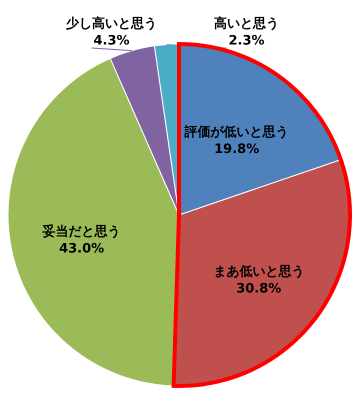 This screenshot has width=363, height=396. I want to click on slice-label: 妥当だと思う, so click(81, 232).